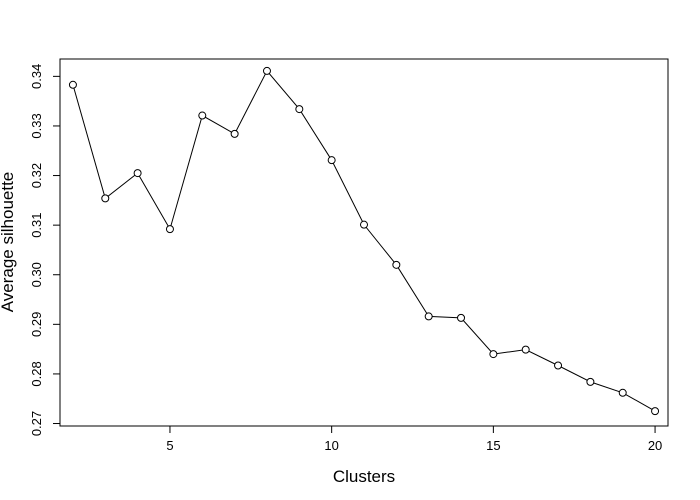 This screenshot has width=700, height=500. I want to click on y-tick-label: 0.32, so click(36, 175).